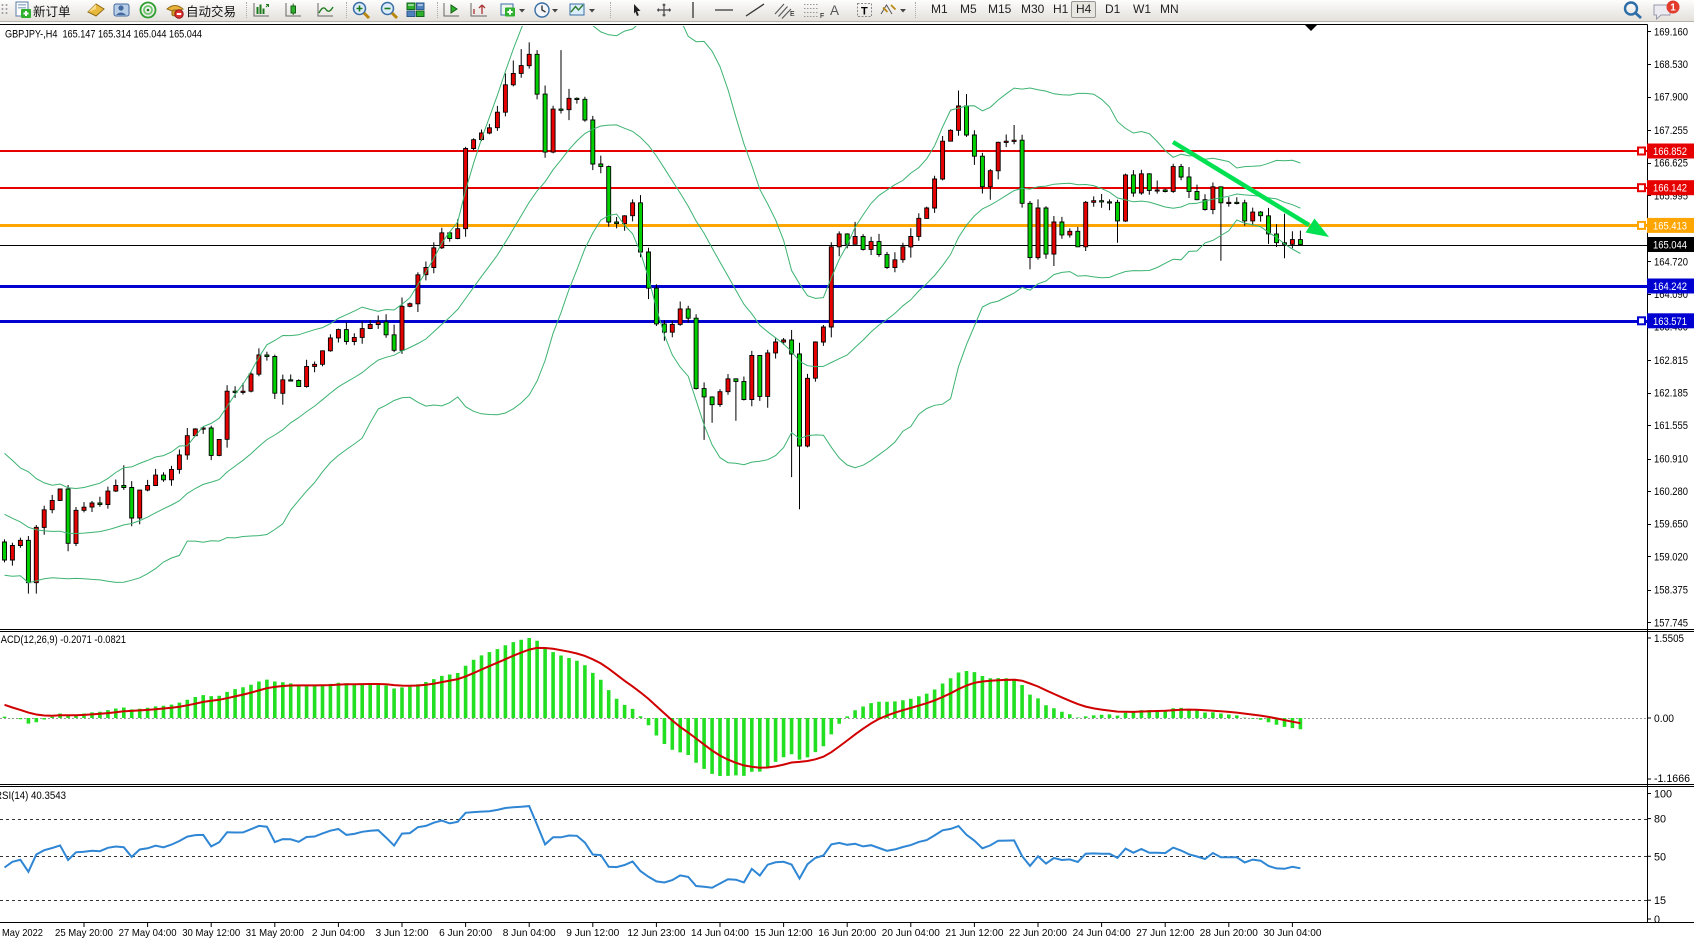 Image resolution: width=1694 pixels, height=941 pixels. Describe the element at coordinates (338, 933) in the screenshot. I see `svg-text: 2 Jun 04:00` at that location.